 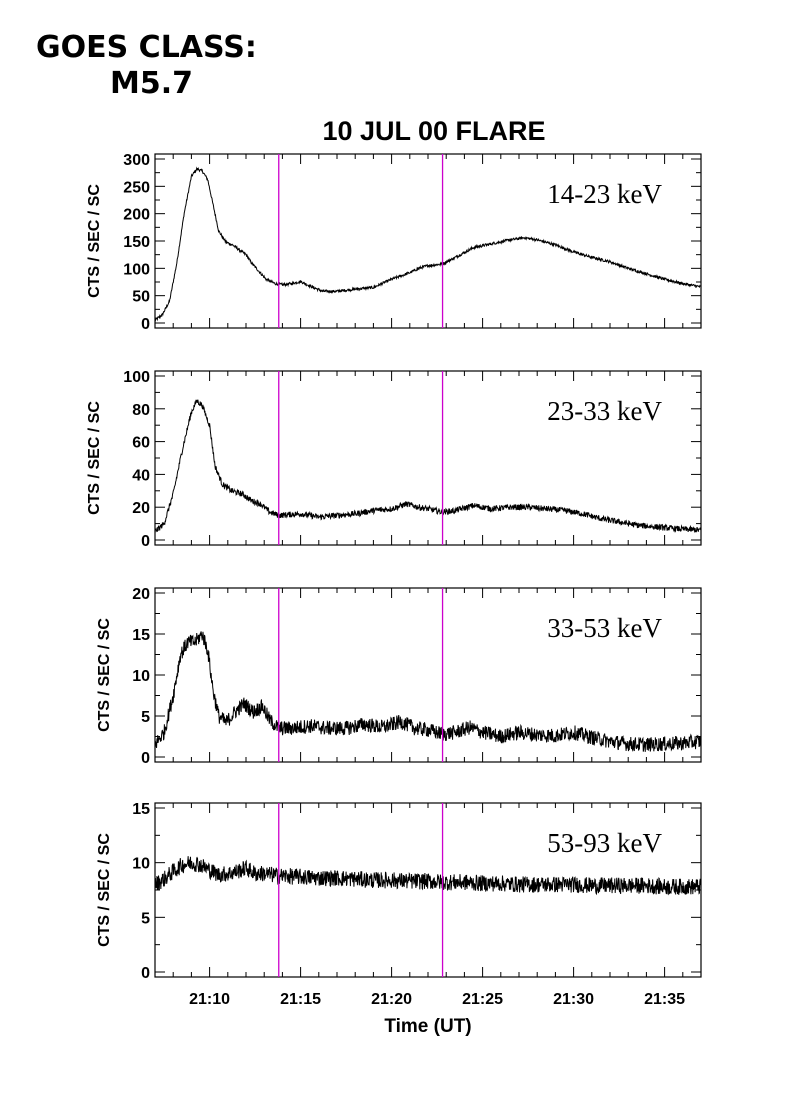 I want to click on x-tick-label: 21:10, so click(x=209, y=999).